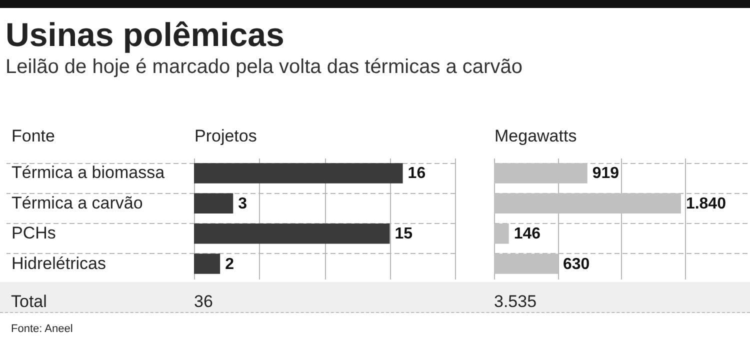 The width and height of the screenshot is (750, 347). I want to click on y-tick-label: Hidrelétricas, so click(59, 263).